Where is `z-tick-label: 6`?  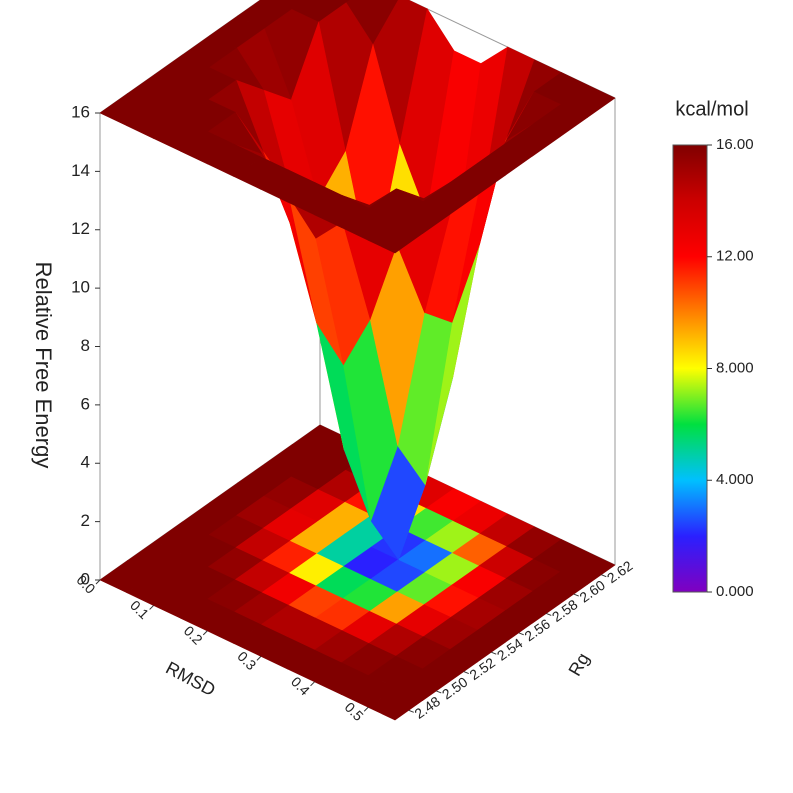 z-tick-label: 6 is located at coordinates (85, 403).